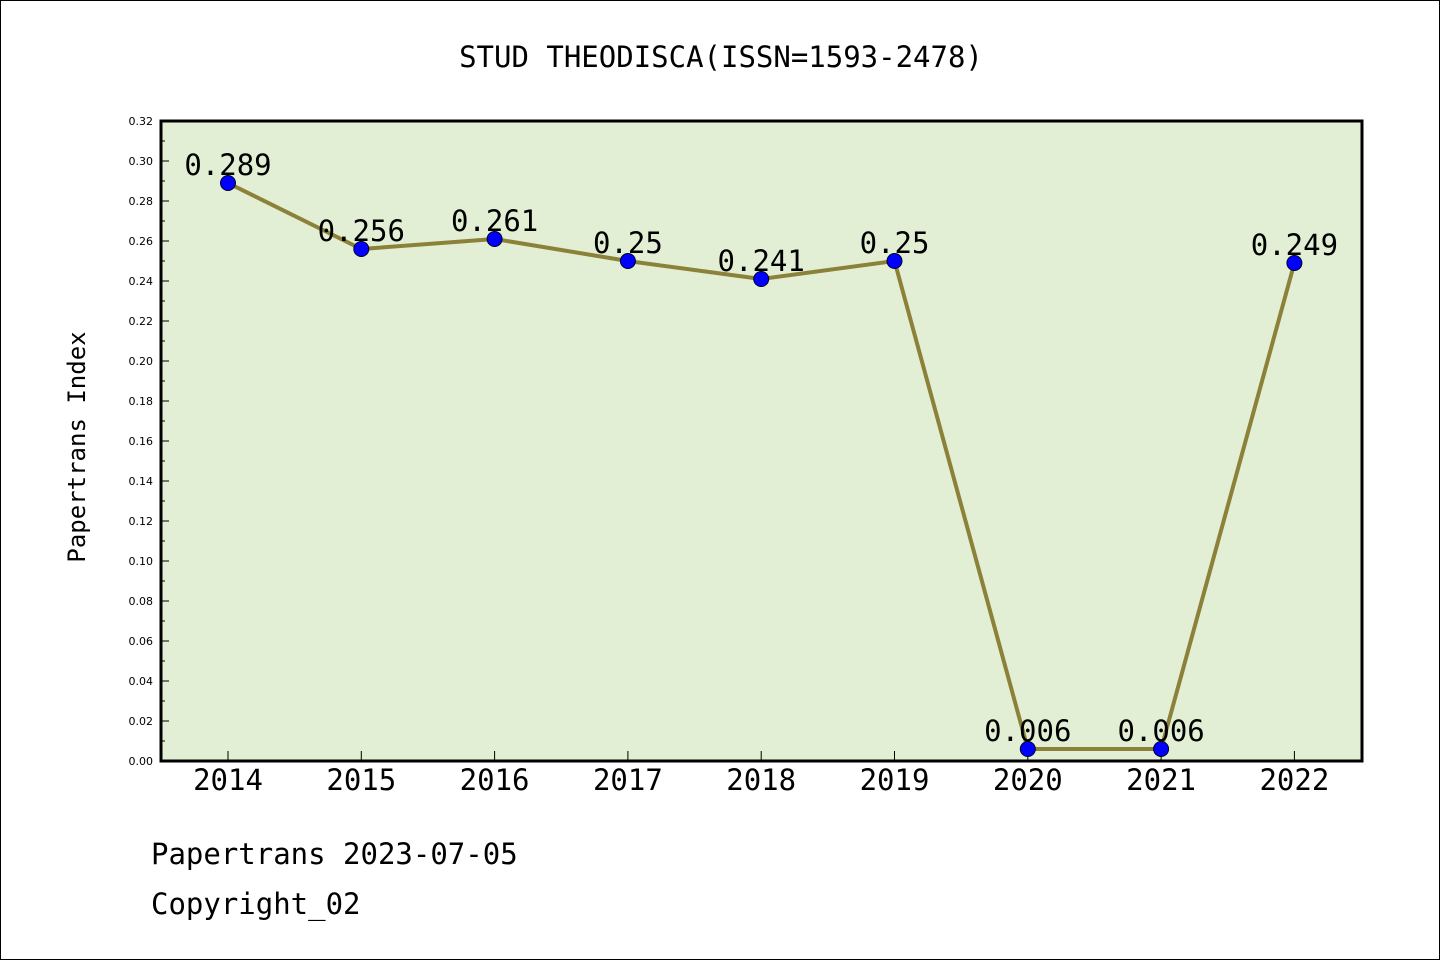 Image resolution: width=1440 pixels, height=960 pixels. Describe the element at coordinates (141, 761) in the screenshot. I see `y-tick-label: 0.00` at that location.